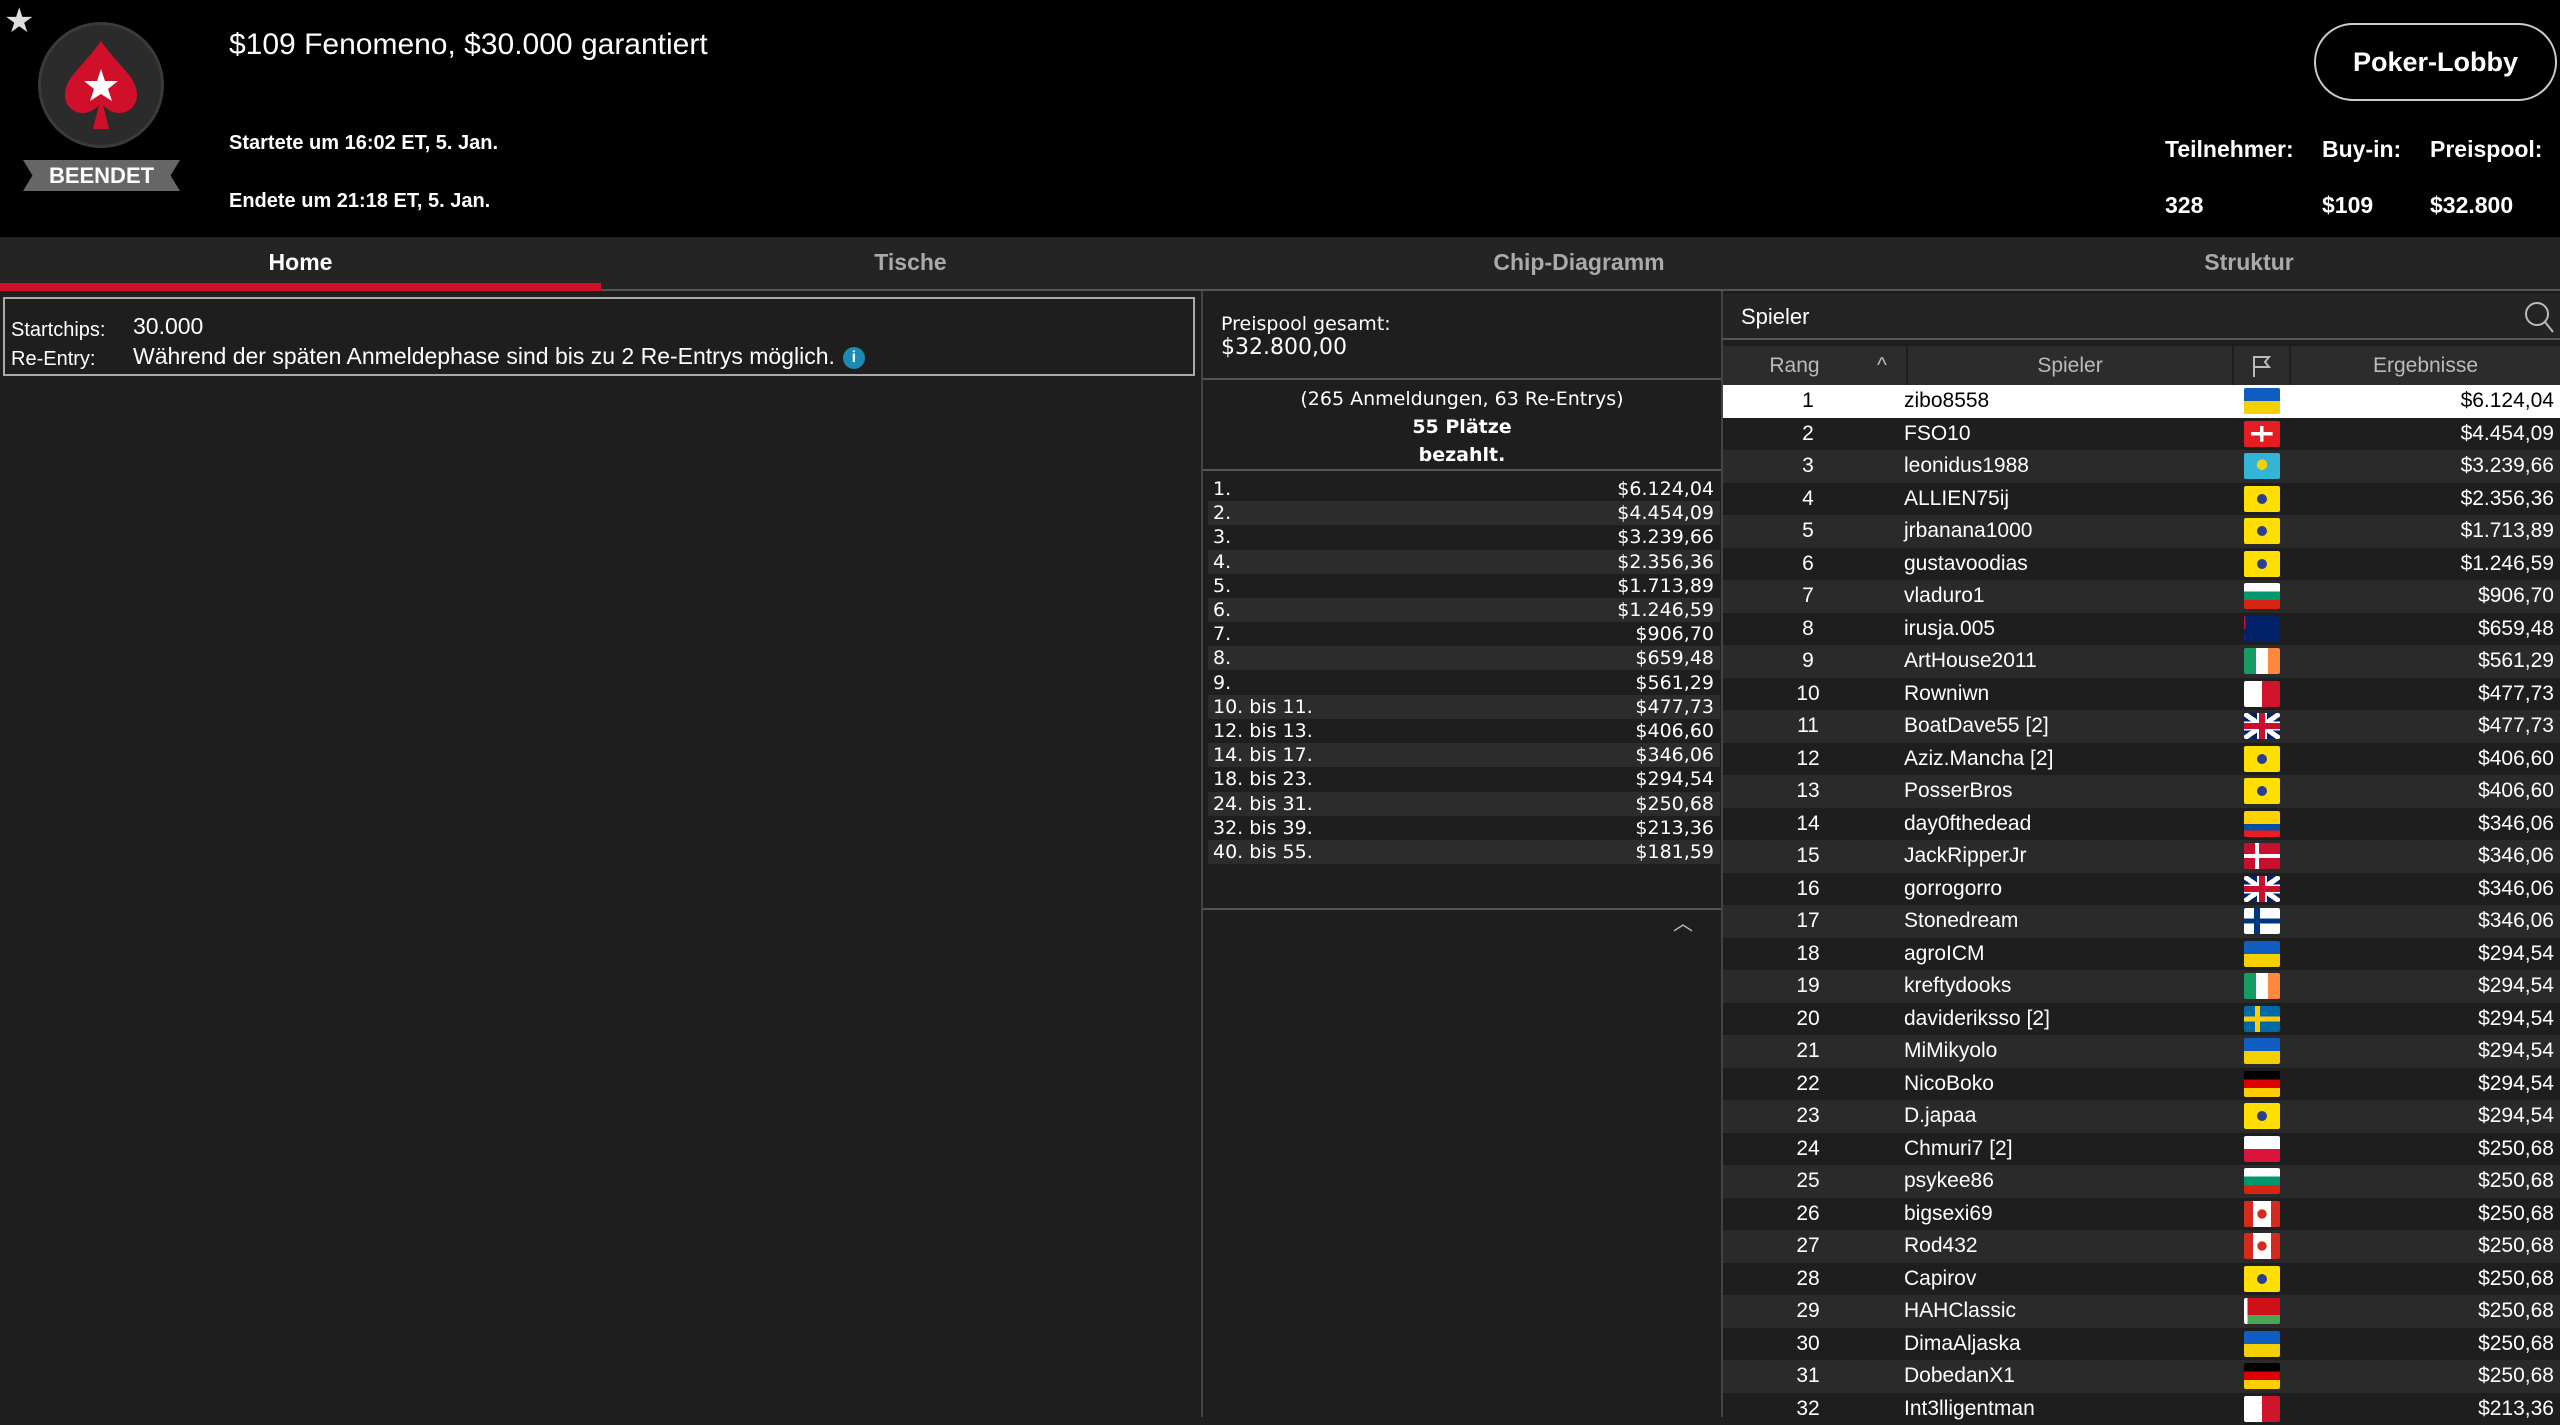 The width and height of the screenshot is (2560, 1425). I want to click on player-name: bigsexi69, so click(1948, 1214).